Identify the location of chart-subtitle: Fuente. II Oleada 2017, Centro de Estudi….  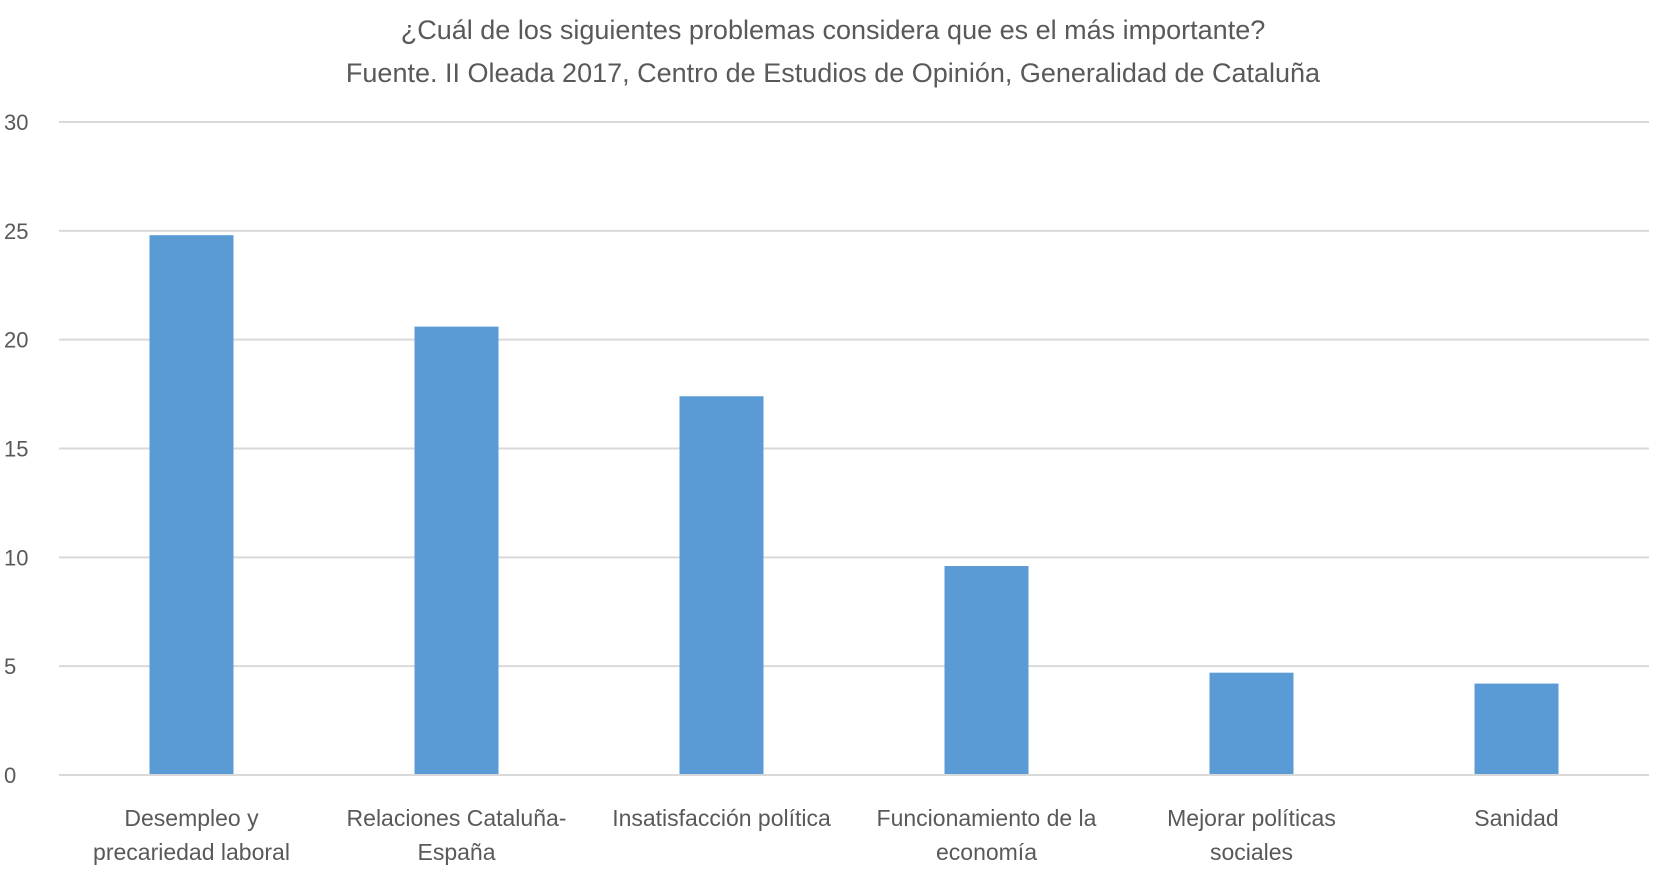
(833, 73).